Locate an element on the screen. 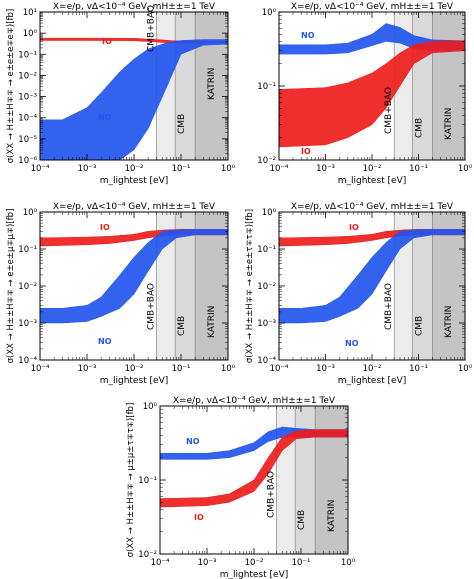  y-tick-label: 10¹ is located at coordinates (30, 13).